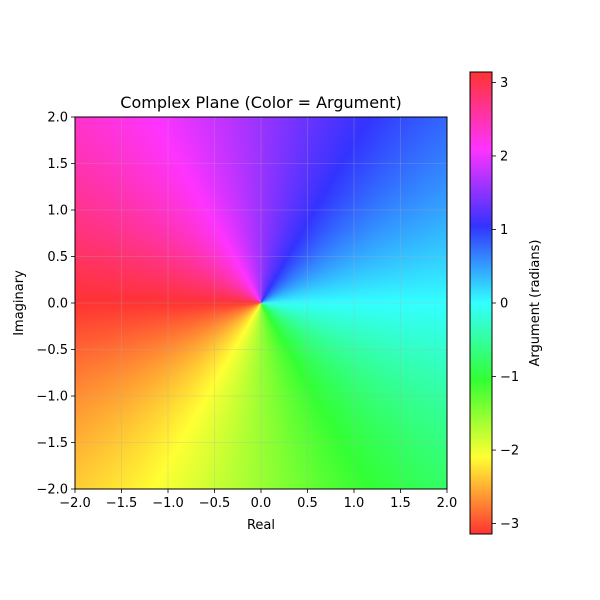 This screenshot has height=600, width=600. I want to click on y-tick-label-5: 0.5, so click(57, 257).